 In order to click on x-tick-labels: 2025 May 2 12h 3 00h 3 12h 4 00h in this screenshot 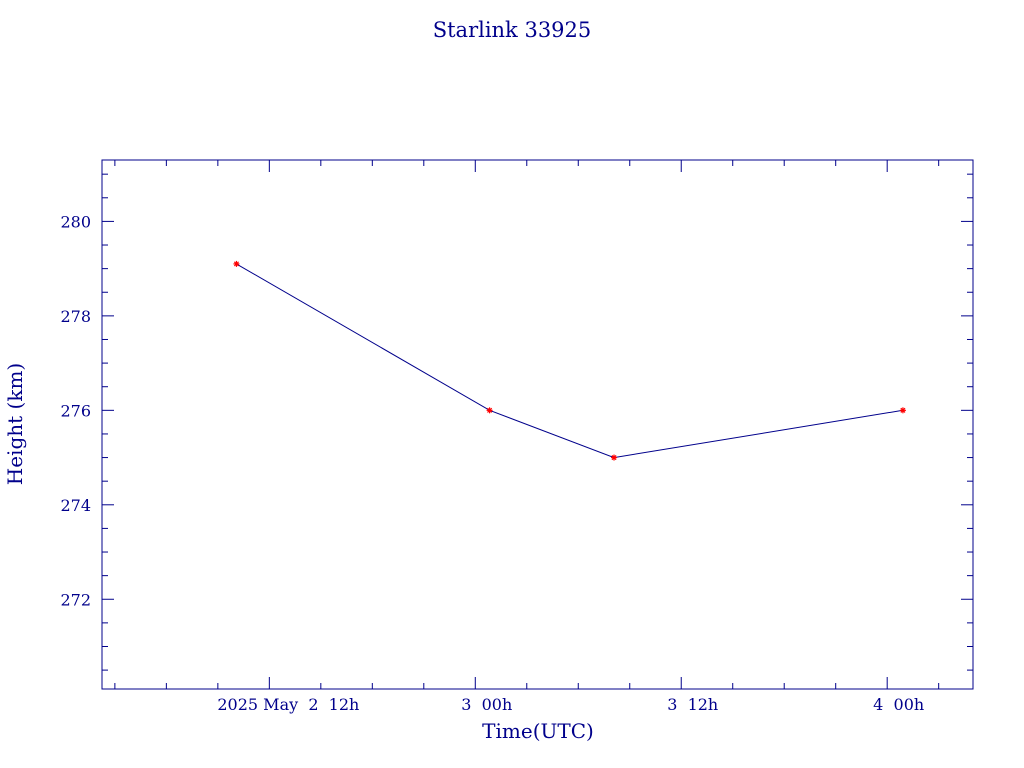, I will do `click(570, 704)`.